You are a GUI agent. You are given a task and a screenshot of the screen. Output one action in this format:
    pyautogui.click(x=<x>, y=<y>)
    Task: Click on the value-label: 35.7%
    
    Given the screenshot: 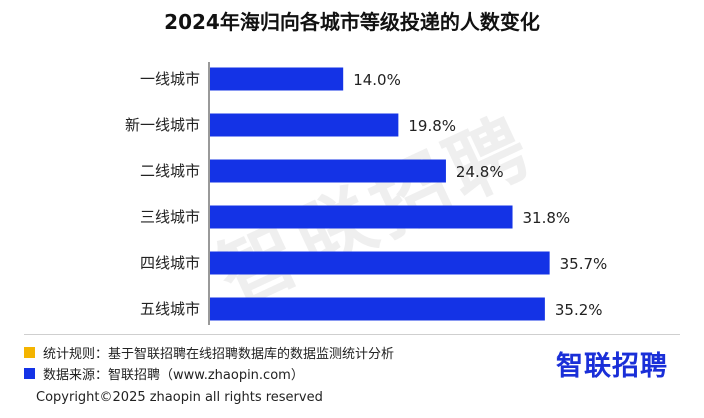 What is the action you would take?
    pyautogui.click(x=584, y=264)
    